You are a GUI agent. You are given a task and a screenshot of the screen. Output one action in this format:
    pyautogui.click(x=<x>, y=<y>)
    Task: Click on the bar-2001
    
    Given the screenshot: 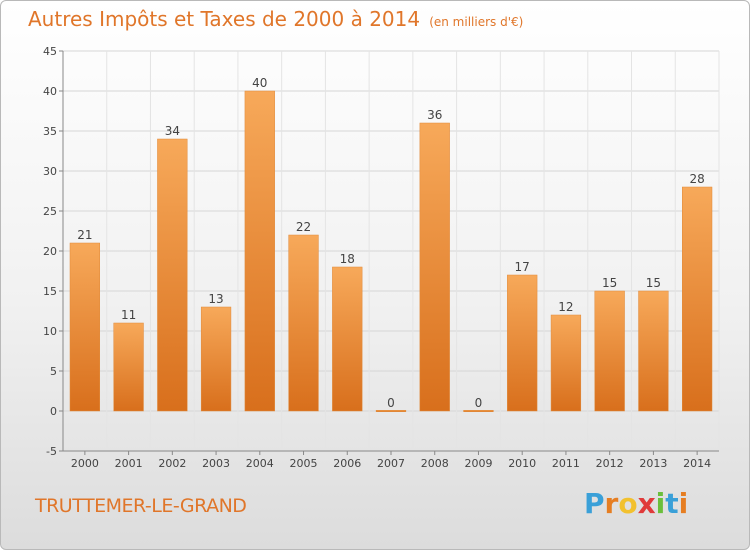 What is the action you would take?
    pyautogui.click(x=128, y=367)
    